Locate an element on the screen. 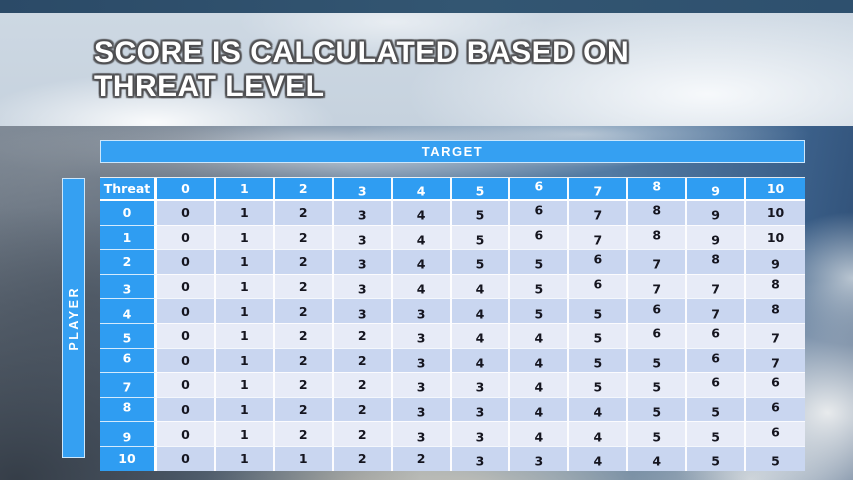  player-row-header: 5 is located at coordinates (128, 335).